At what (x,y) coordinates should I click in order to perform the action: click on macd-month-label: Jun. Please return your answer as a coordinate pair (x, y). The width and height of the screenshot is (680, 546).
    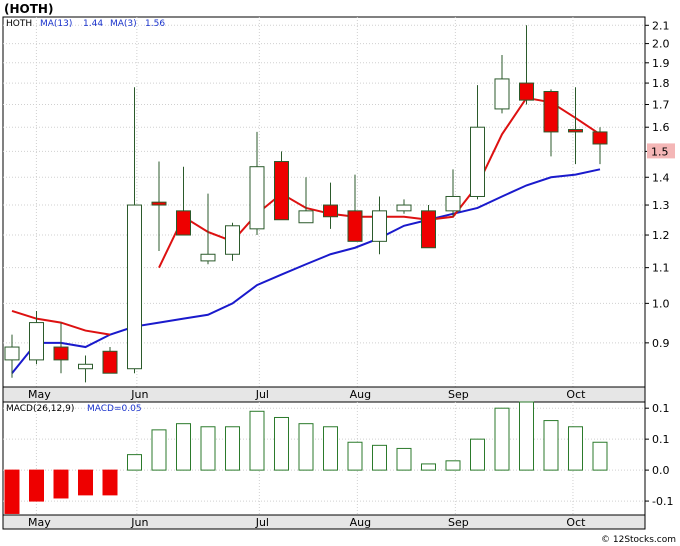
    Looking at the image, I should click on (139, 522).